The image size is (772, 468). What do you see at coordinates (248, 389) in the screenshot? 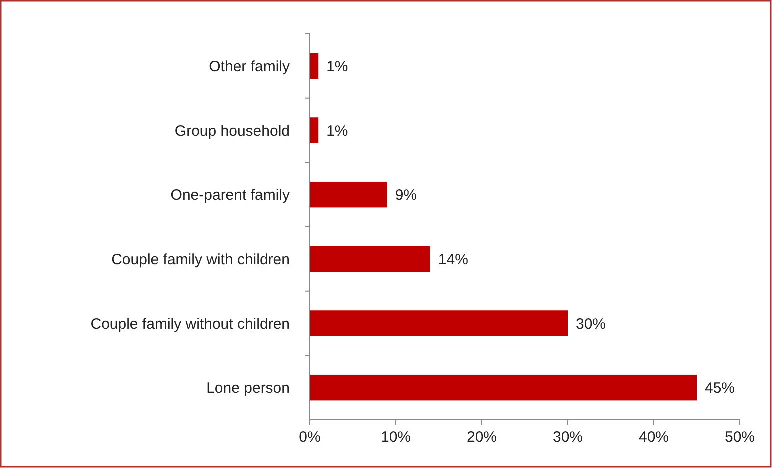
I see `y-tick-label: Lone person` at bounding box center [248, 389].